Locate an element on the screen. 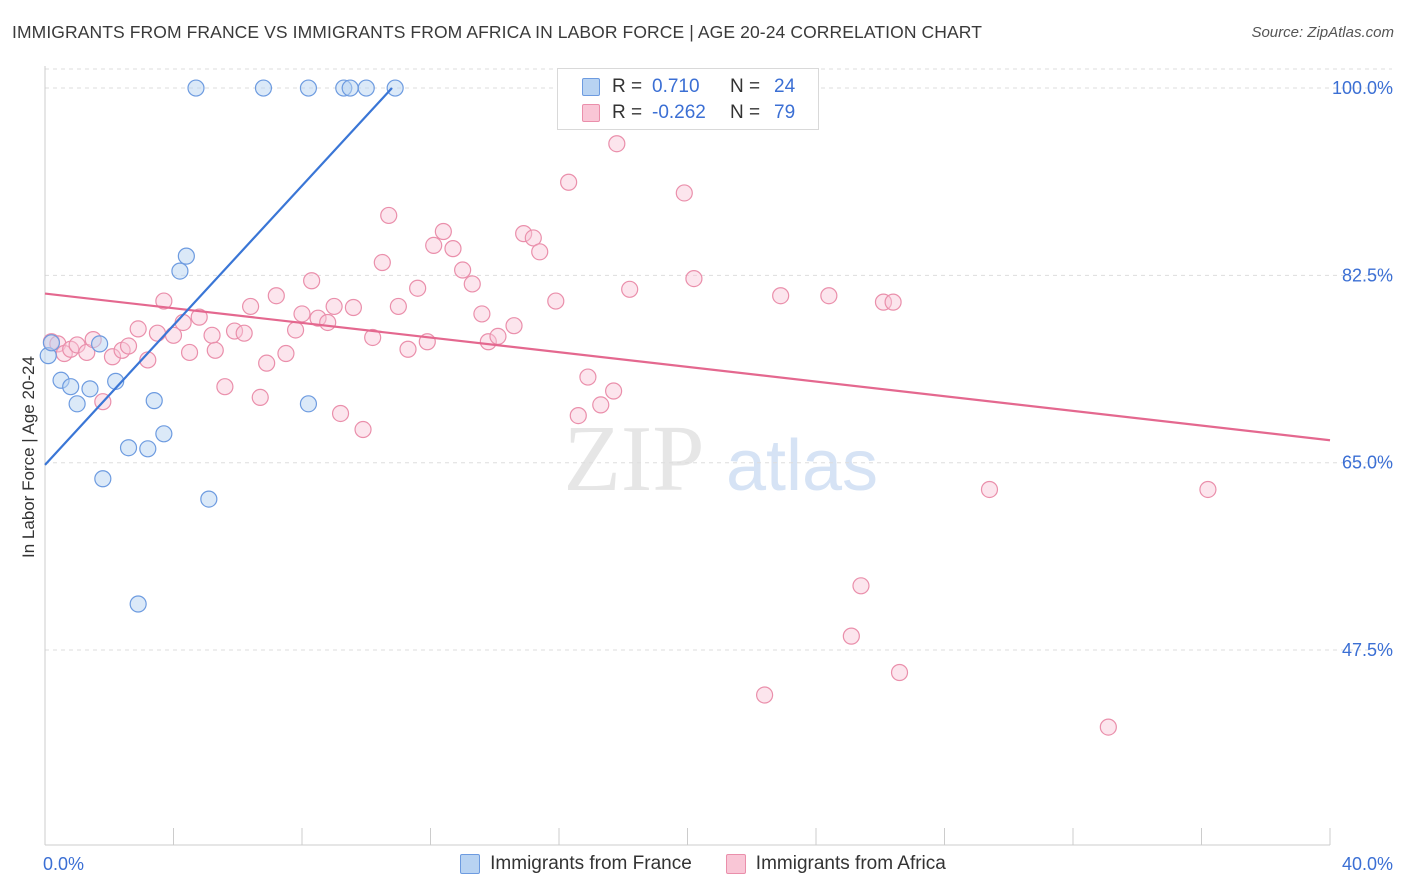 This screenshot has width=1406, height=892. legend-n-value: 79 is located at coordinates (785, 112).